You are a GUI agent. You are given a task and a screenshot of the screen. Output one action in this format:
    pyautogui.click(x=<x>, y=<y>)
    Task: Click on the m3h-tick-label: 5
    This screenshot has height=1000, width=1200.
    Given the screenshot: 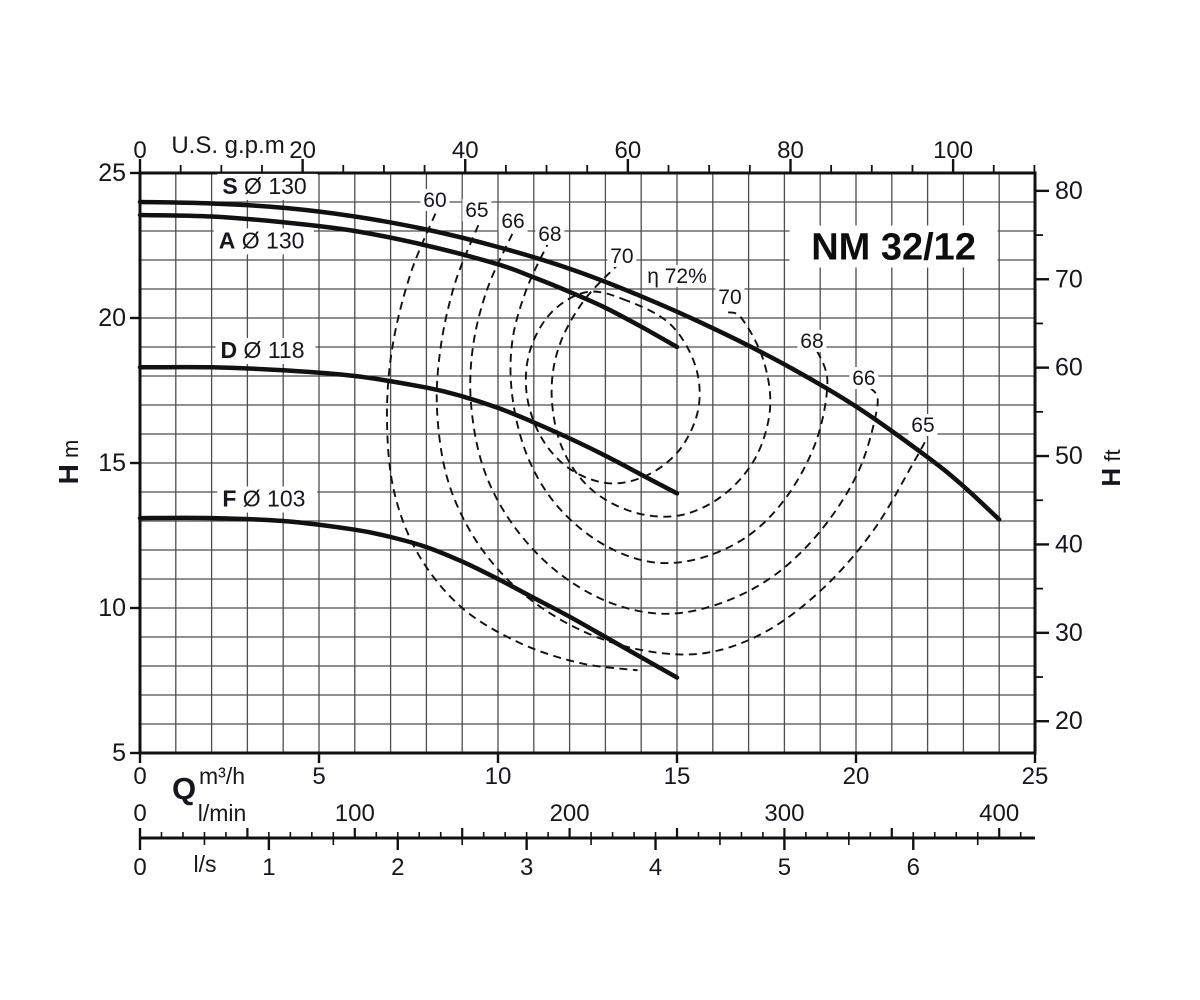 What is the action you would take?
    pyautogui.click(x=318, y=776)
    